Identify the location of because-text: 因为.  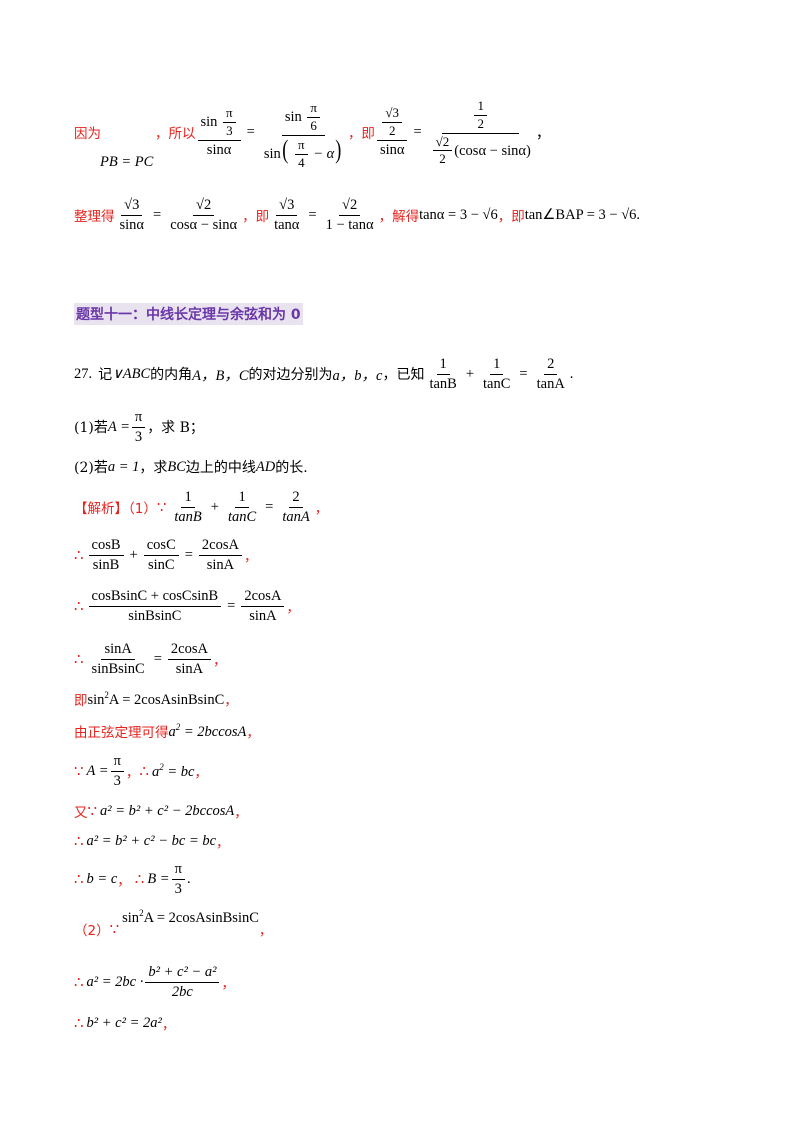
(87, 134).